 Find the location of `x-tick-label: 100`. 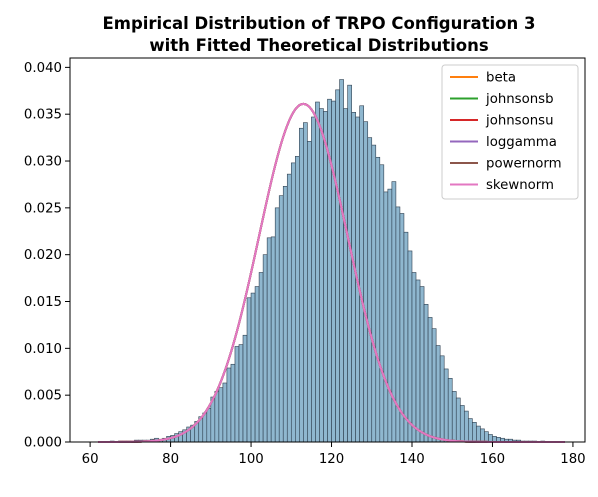

x-tick-label: 100 is located at coordinates (250, 459).